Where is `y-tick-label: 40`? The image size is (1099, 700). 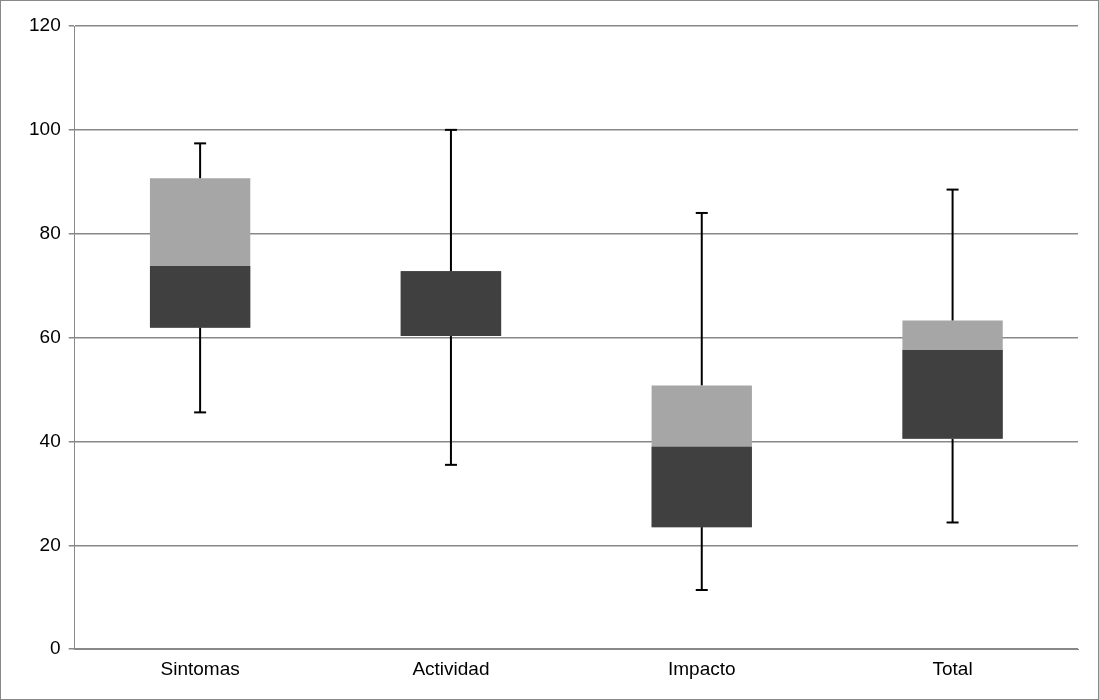 y-tick-label: 40 is located at coordinates (50, 440).